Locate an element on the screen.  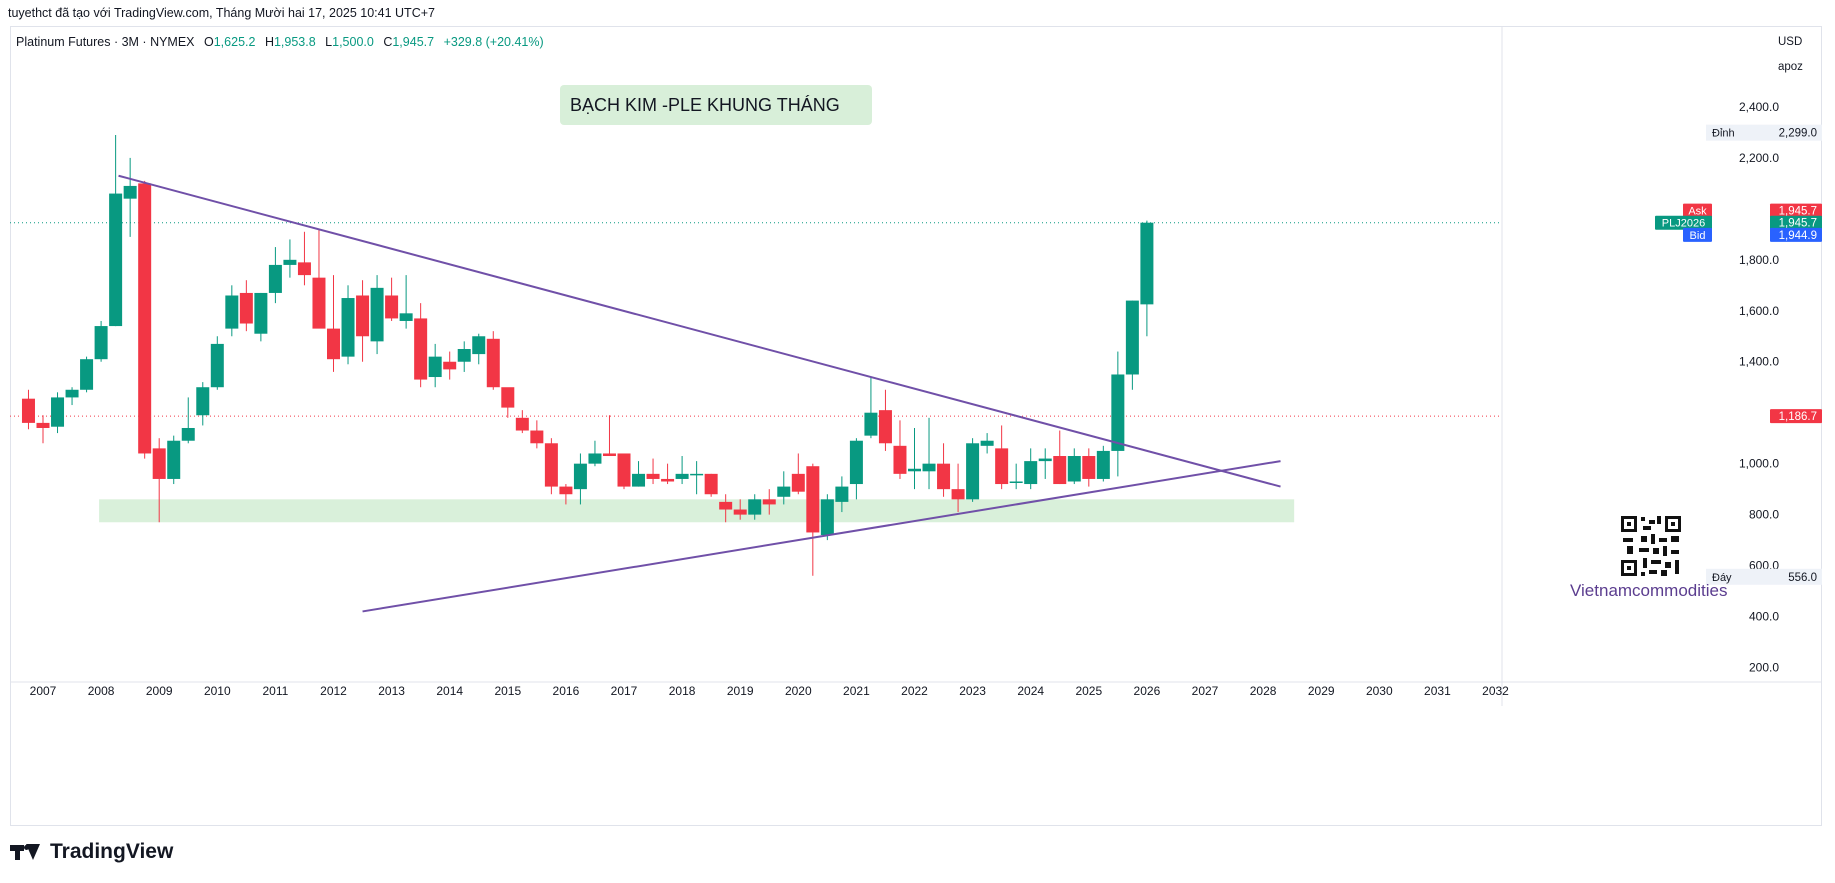
tradingview-brand-text: TradingView is located at coordinates (112, 851).